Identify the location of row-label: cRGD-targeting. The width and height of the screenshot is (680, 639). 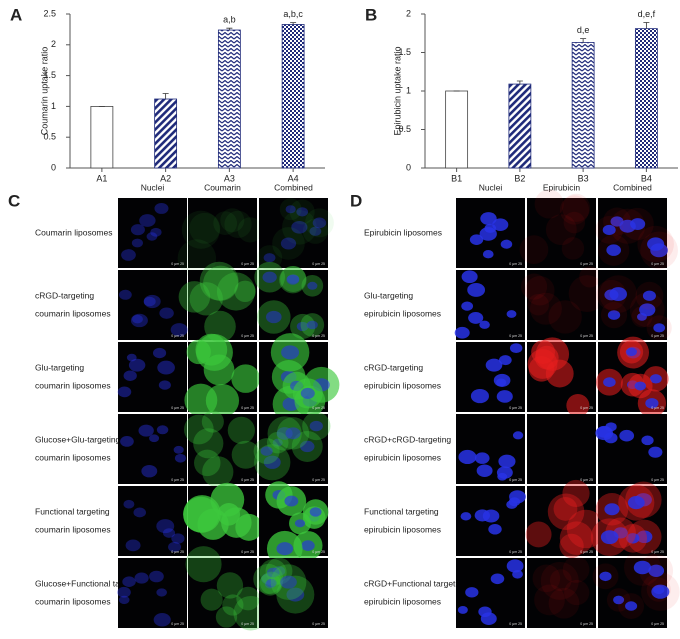
(393, 367).